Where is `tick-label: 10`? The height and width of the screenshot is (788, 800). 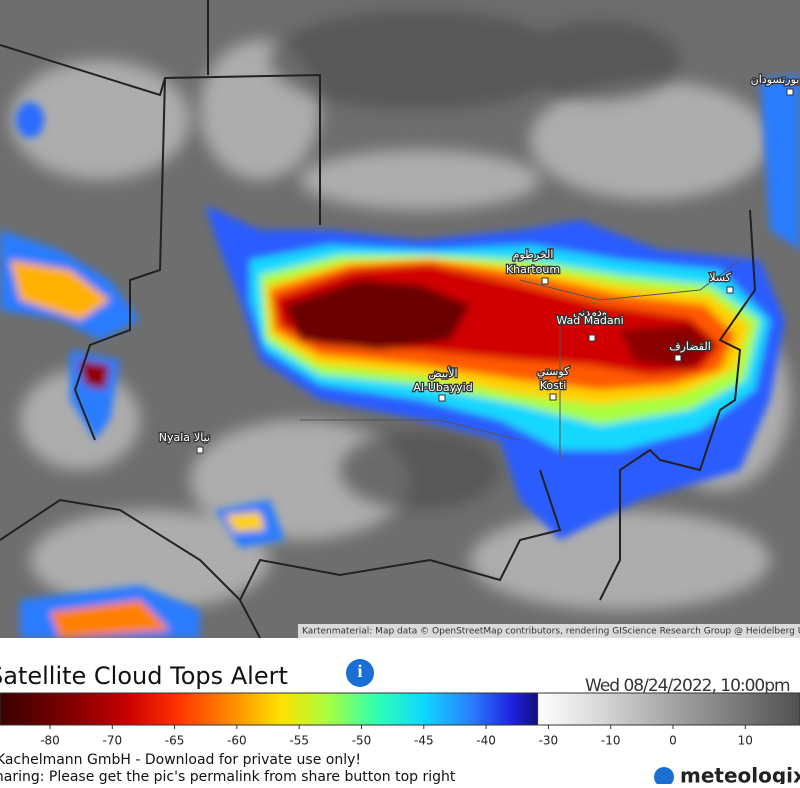
tick-label: 10 is located at coordinates (745, 741).